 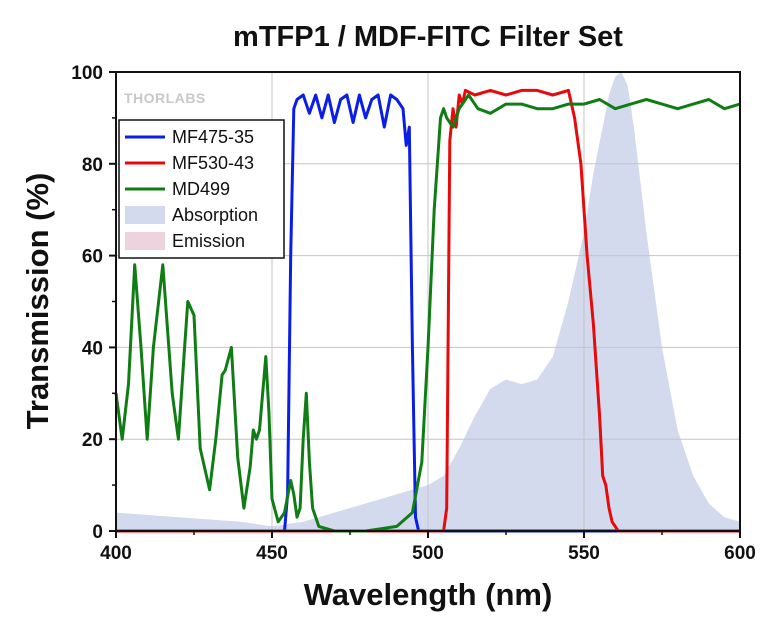 What do you see at coordinates (87, 73) in the screenshot?
I see `y-tick-label: 100` at bounding box center [87, 73].